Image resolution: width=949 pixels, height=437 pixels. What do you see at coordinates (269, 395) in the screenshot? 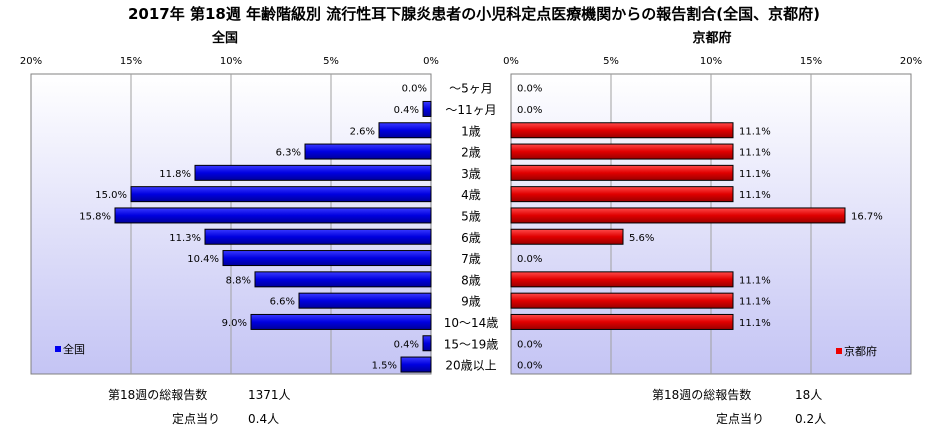
I see `national-total-value: 1371人` at bounding box center [269, 395].